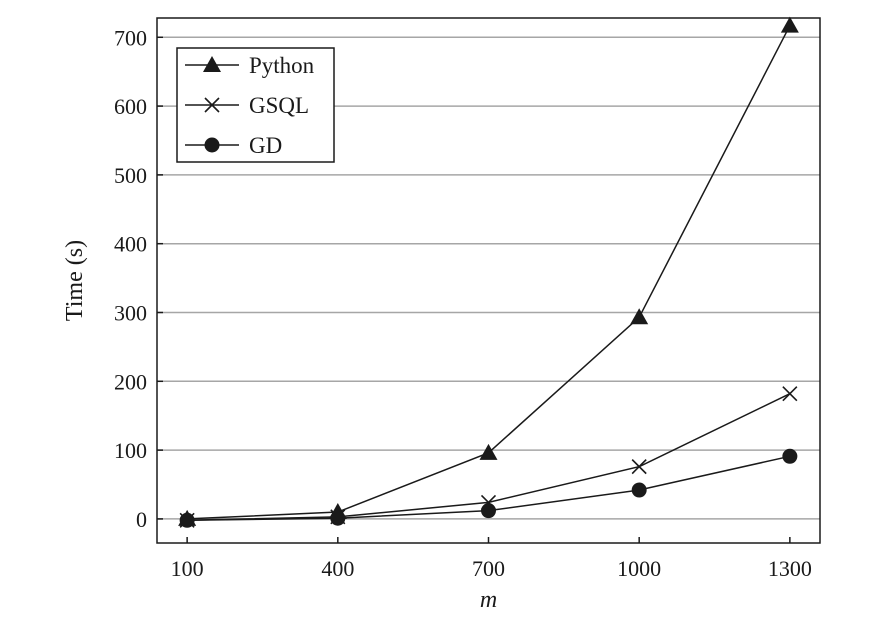  Describe the element at coordinates (130, 37) in the screenshot. I see `y-tick-label: 700` at that location.